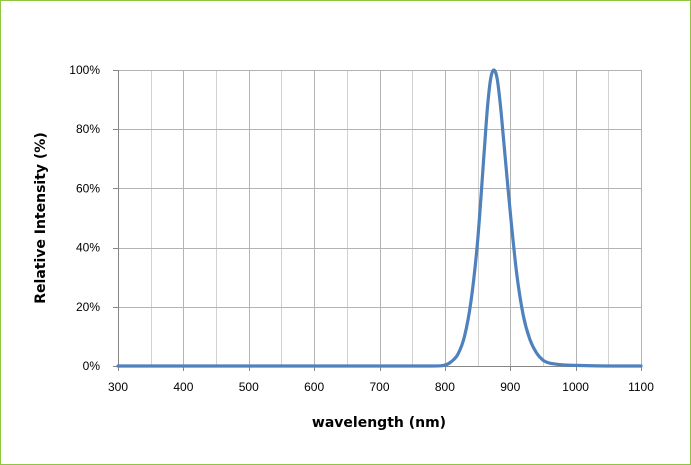 The height and width of the screenshot is (465, 691). I want to click on x-tick-label: 1000, so click(575, 387).